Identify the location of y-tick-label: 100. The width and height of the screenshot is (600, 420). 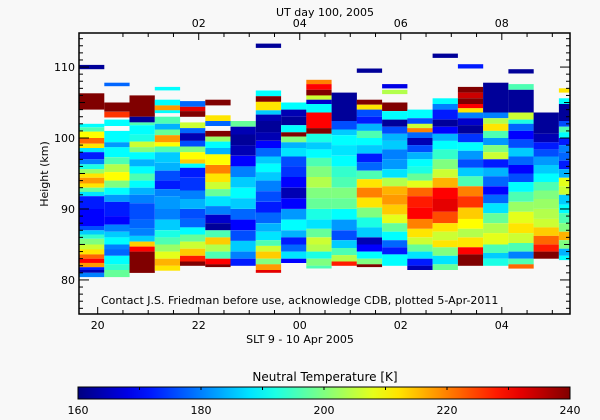
(64, 138).